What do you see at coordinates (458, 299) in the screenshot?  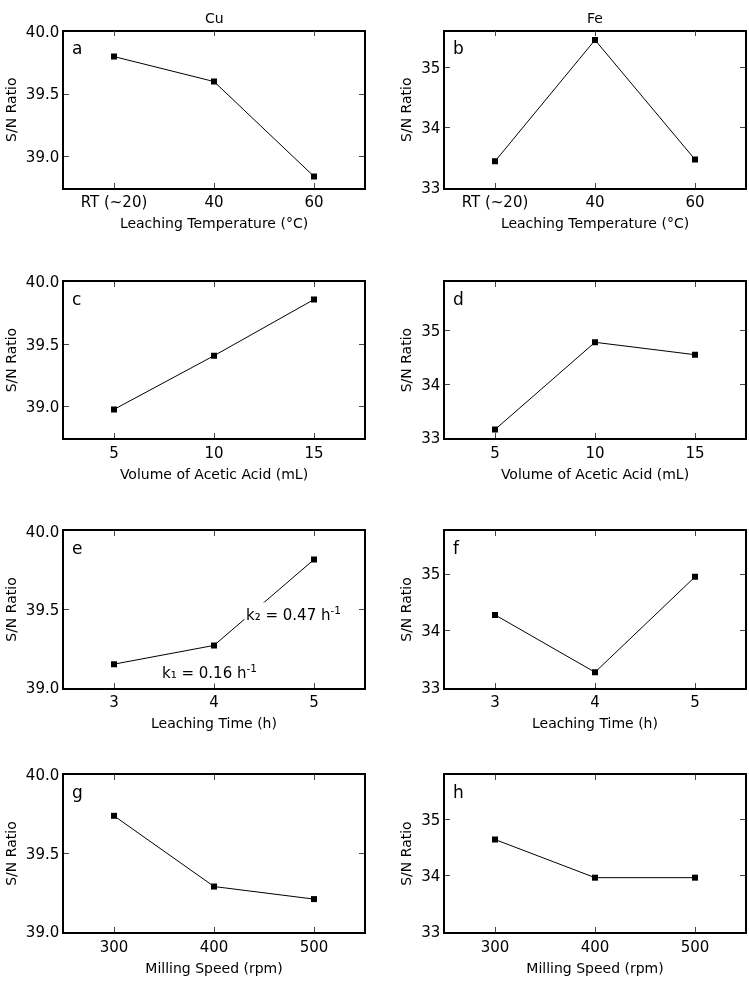 I see `annotation: d` at bounding box center [458, 299].